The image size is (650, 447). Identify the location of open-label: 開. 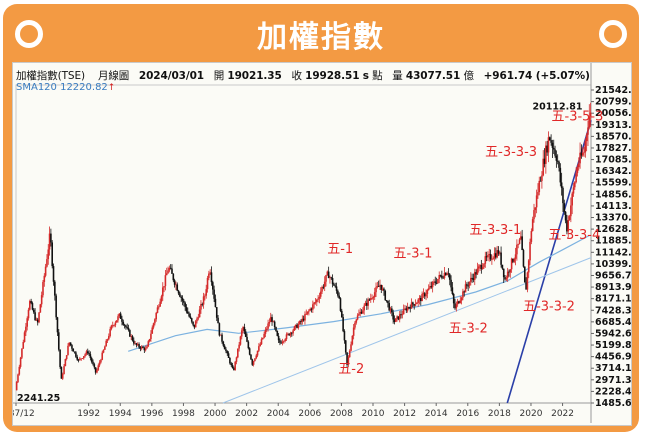
(219, 76).